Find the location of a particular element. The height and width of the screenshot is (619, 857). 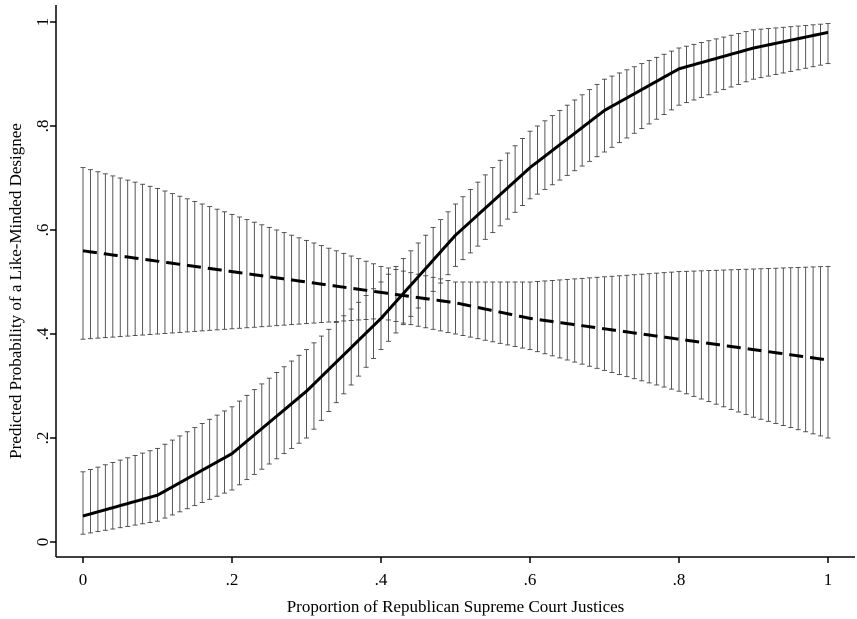

y-tick-label: .8 is located at coordinates (42, 126).